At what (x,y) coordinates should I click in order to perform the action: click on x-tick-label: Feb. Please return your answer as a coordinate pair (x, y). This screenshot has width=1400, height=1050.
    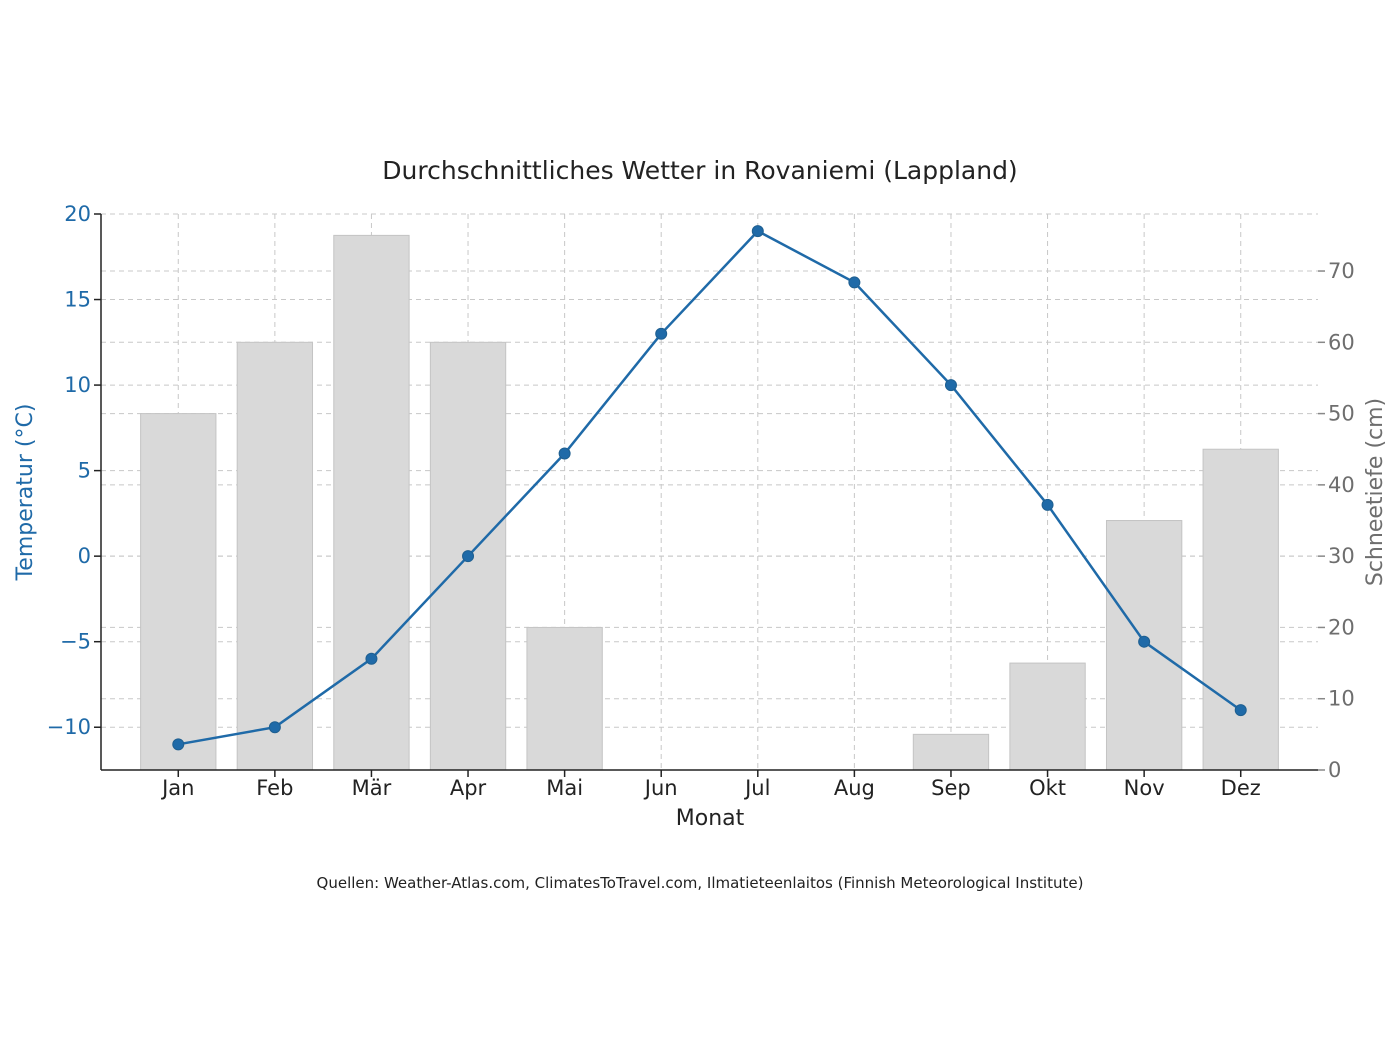
    Looking at the image, I should click on (274, 788).